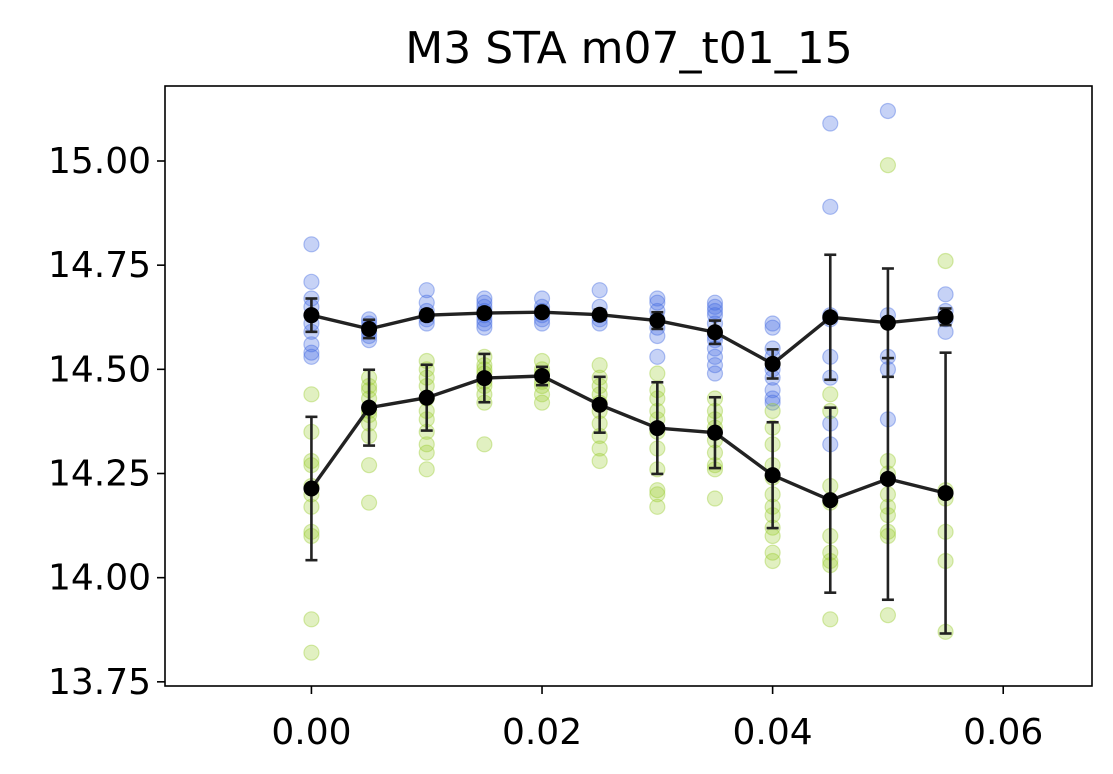 The image size is (1113, 774). What do you see at coordinates (773, 732) in the screenshot?
I see `x-tick-label: 0.04` at bounding box center [773, 732].